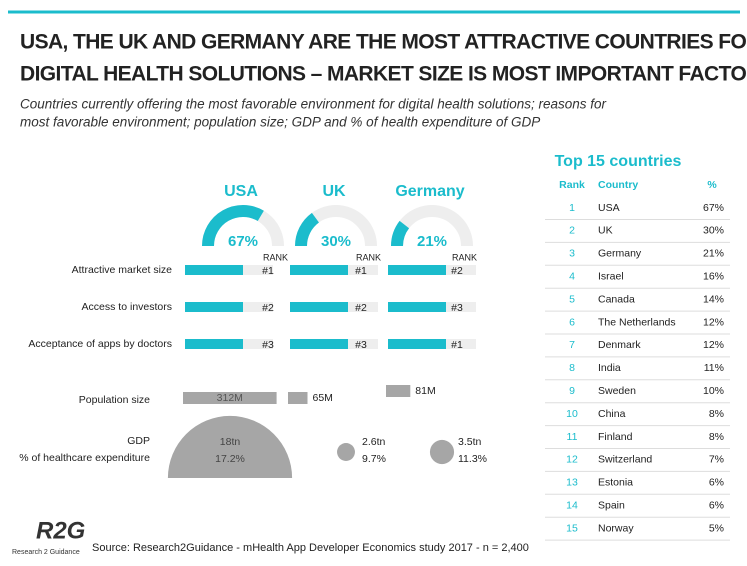 Image resolution: width=747 pixels, height=566 pixels. I want to click on country-name: Germany, so click(429, 191).